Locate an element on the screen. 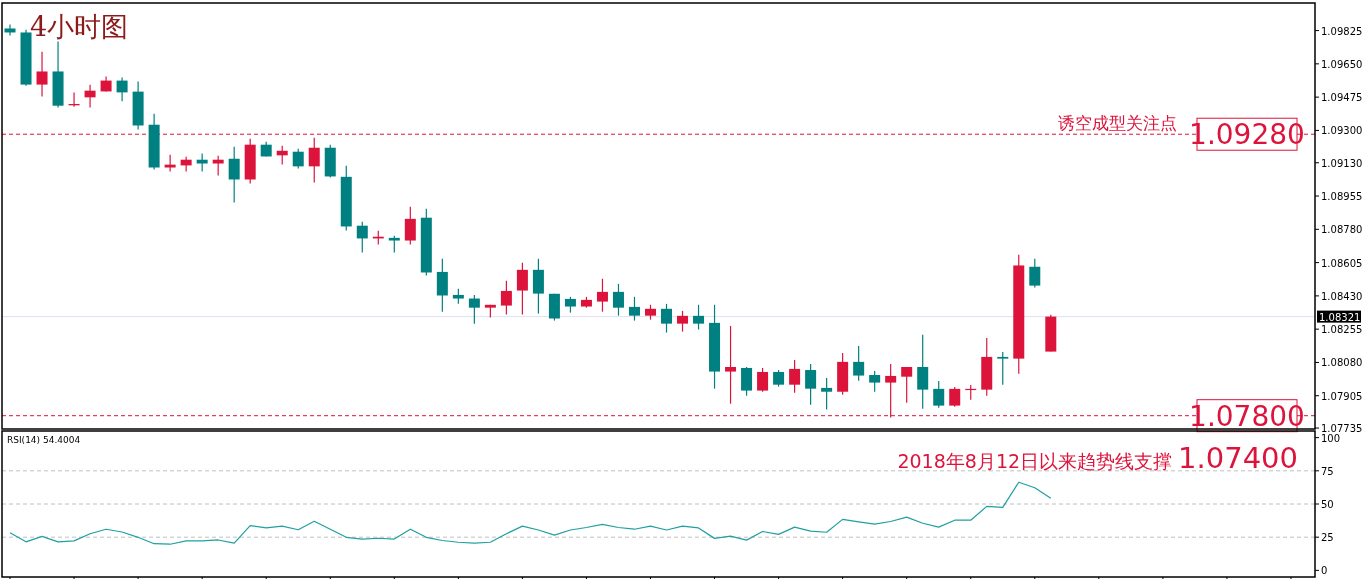 Image resolution: width=1363 pixels, height=579 pixels. y-tick-label: 1.08255 is located at coordinates (1342, 330).